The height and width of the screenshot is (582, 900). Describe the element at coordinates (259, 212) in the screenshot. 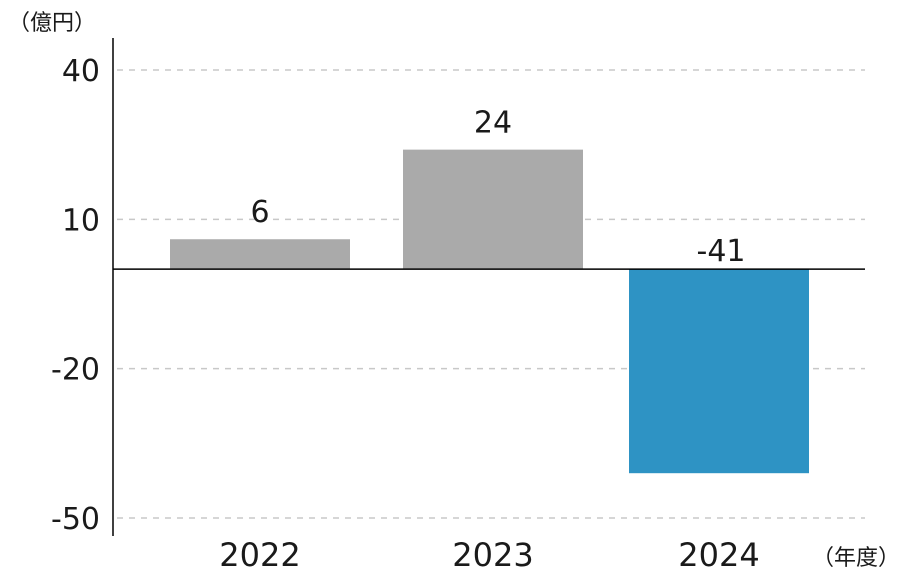

I see `value-label-2022: 6` at that location.